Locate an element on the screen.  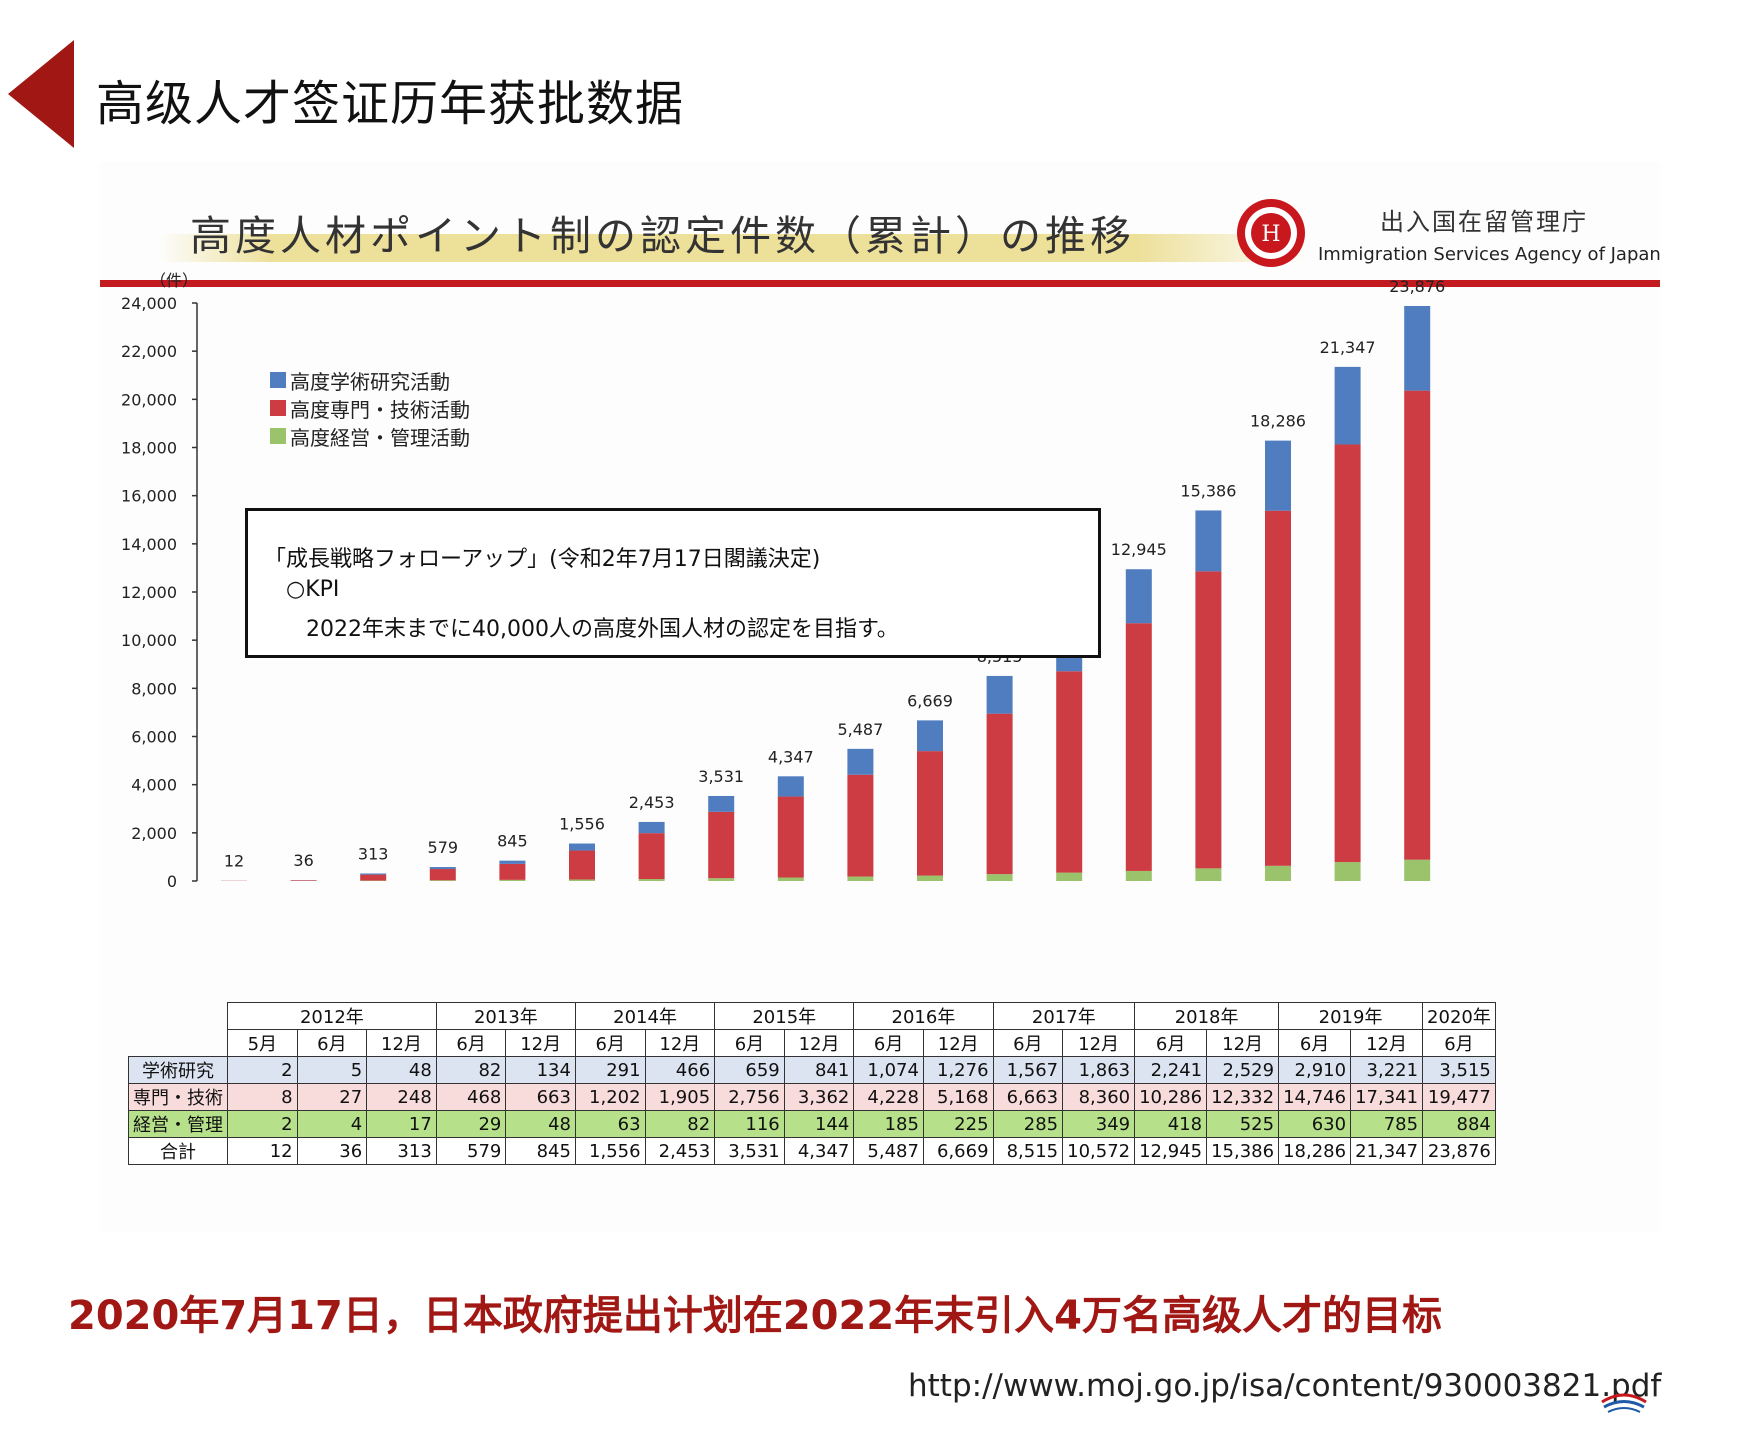
table-cell: 248 is located at coordinates (401, 1097).